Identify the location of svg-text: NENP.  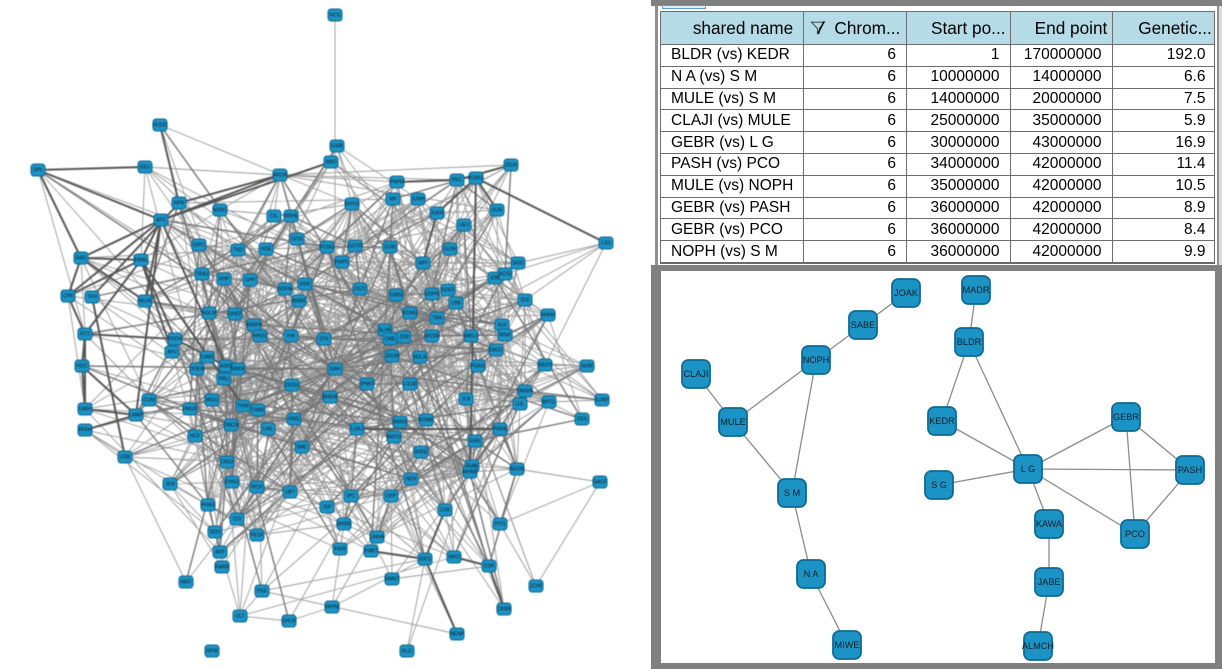
(457, 635).